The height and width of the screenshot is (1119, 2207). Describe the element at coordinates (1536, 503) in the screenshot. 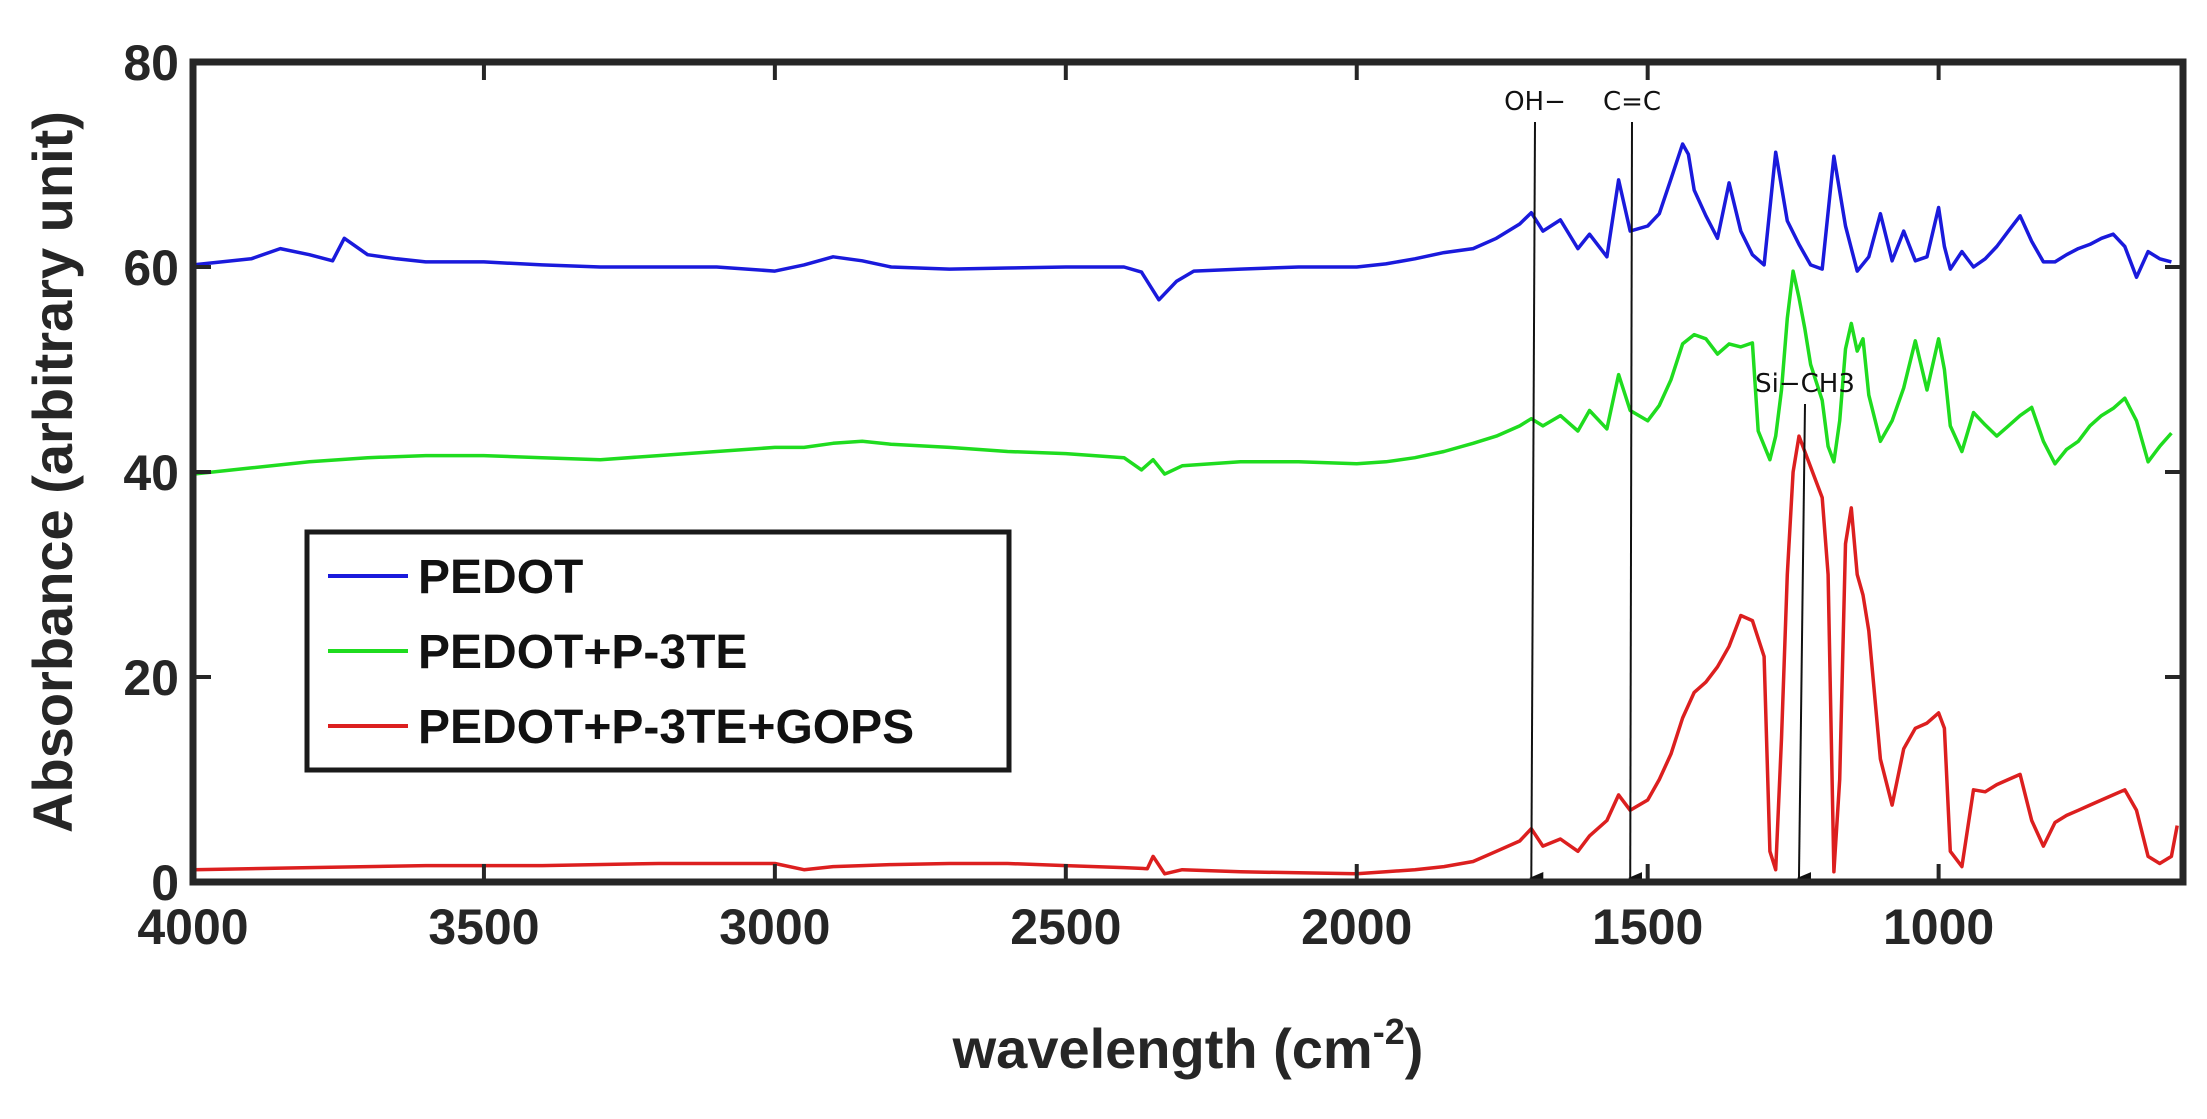

I see `annotation-arrow-oh` at that location.